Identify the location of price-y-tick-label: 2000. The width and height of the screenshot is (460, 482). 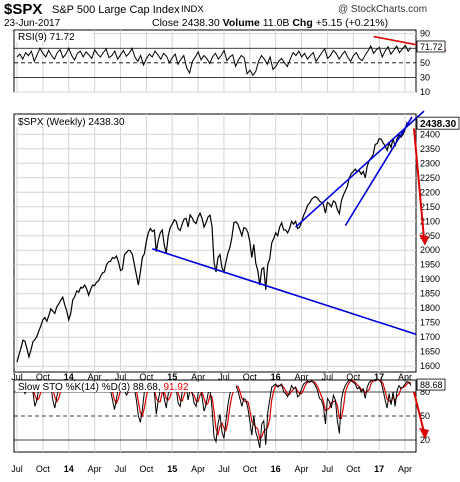
(430, 250).